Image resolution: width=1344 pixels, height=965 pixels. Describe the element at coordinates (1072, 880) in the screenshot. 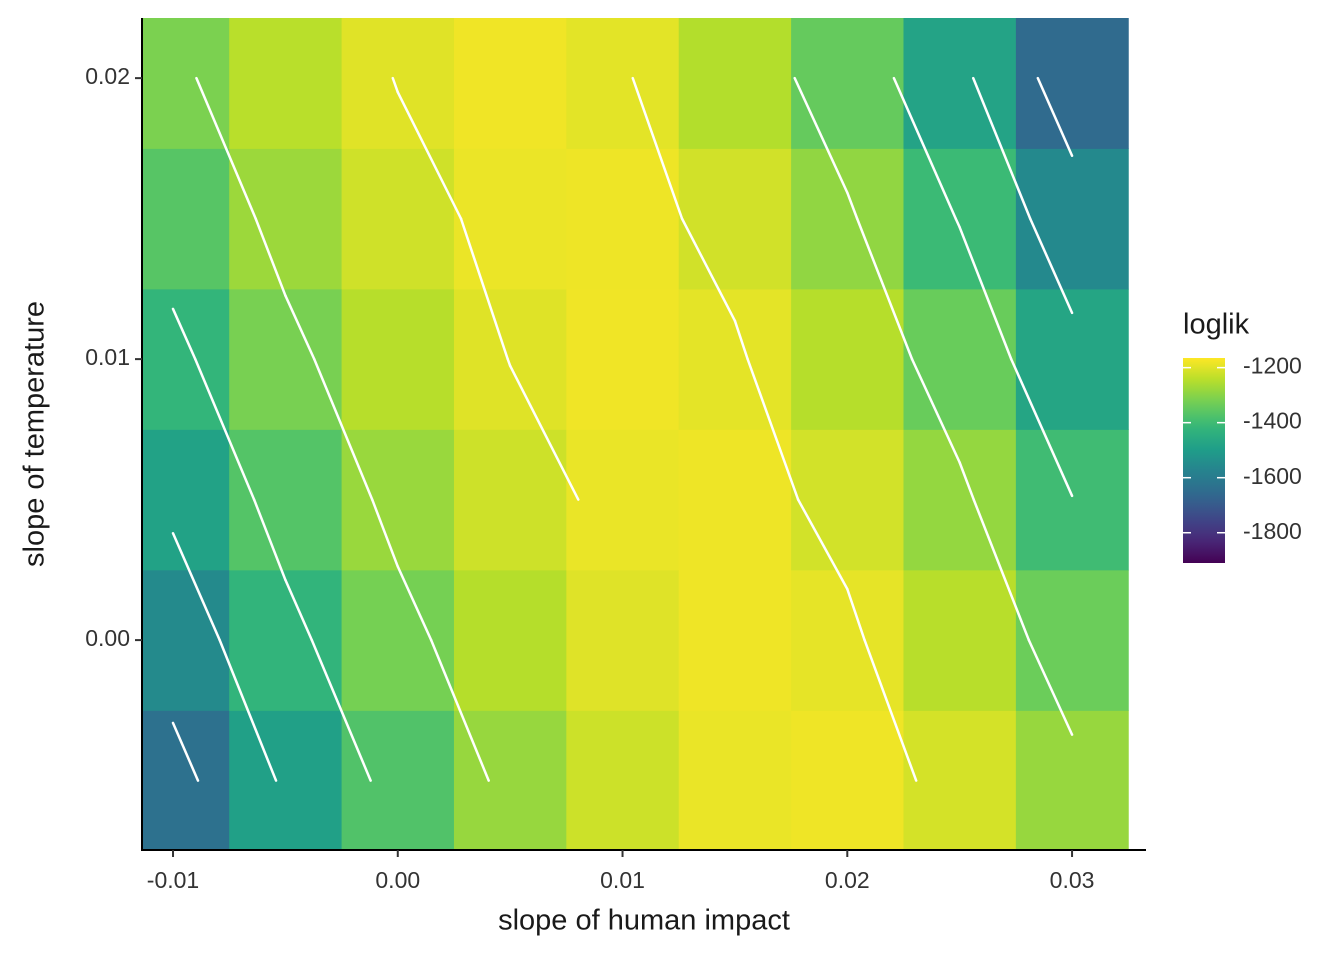

I see `x-tick-label: 0.03` at that location.